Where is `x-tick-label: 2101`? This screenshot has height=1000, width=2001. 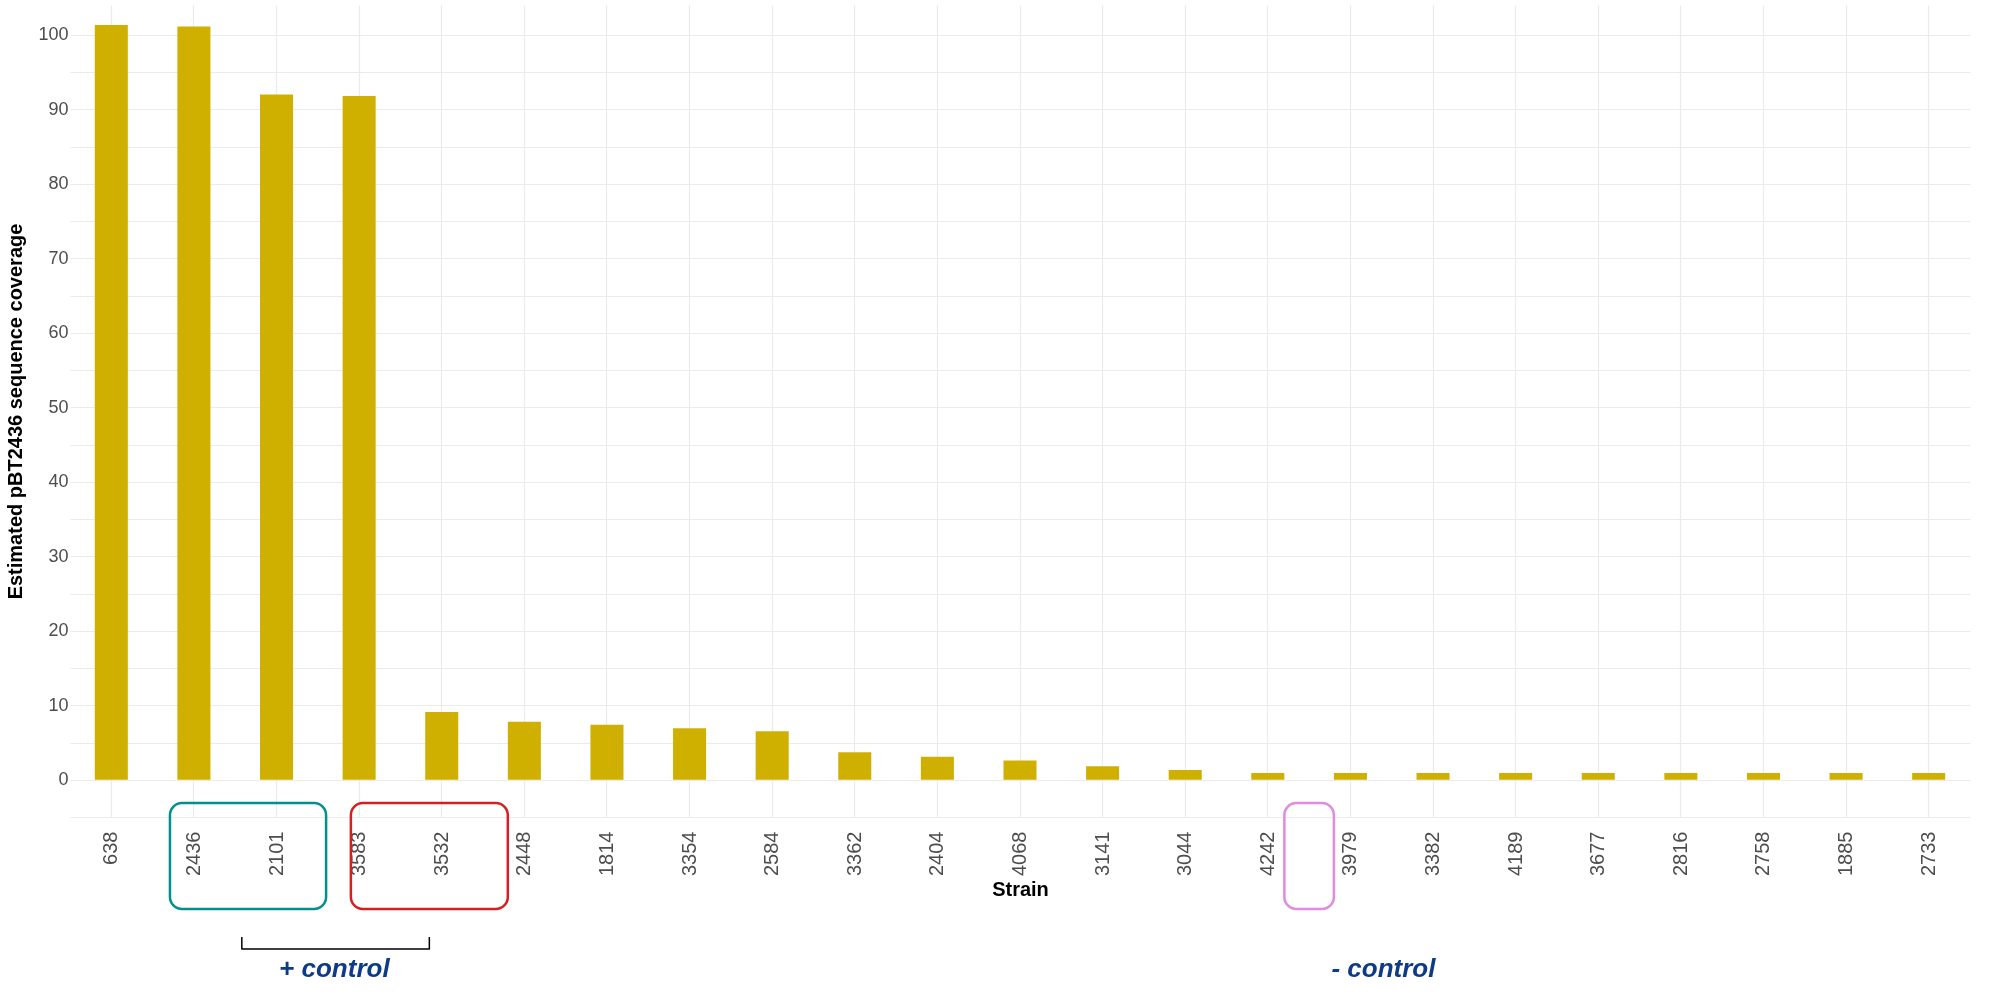 x-tick-label: 2101 is located at coordinates (275, 853).